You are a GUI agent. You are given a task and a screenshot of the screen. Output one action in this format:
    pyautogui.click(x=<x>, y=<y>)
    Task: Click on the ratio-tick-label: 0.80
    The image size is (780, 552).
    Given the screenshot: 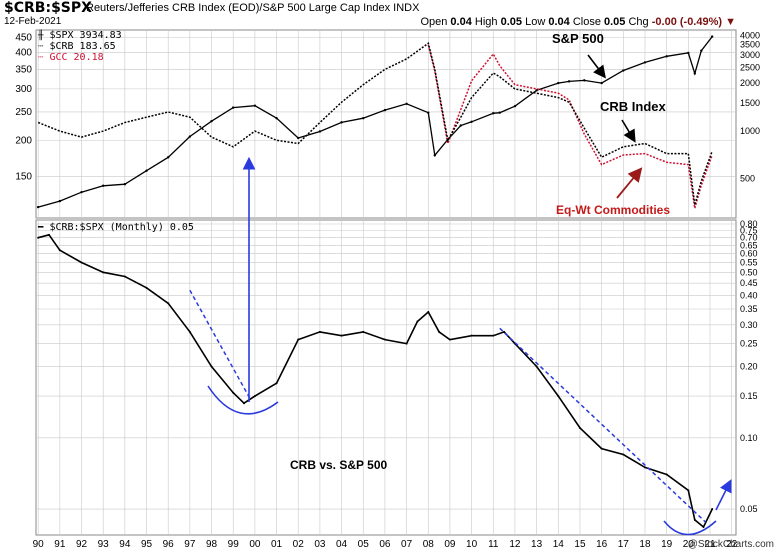 What is the action you would take?
    pyautogui.click(x=749, y=224)
    